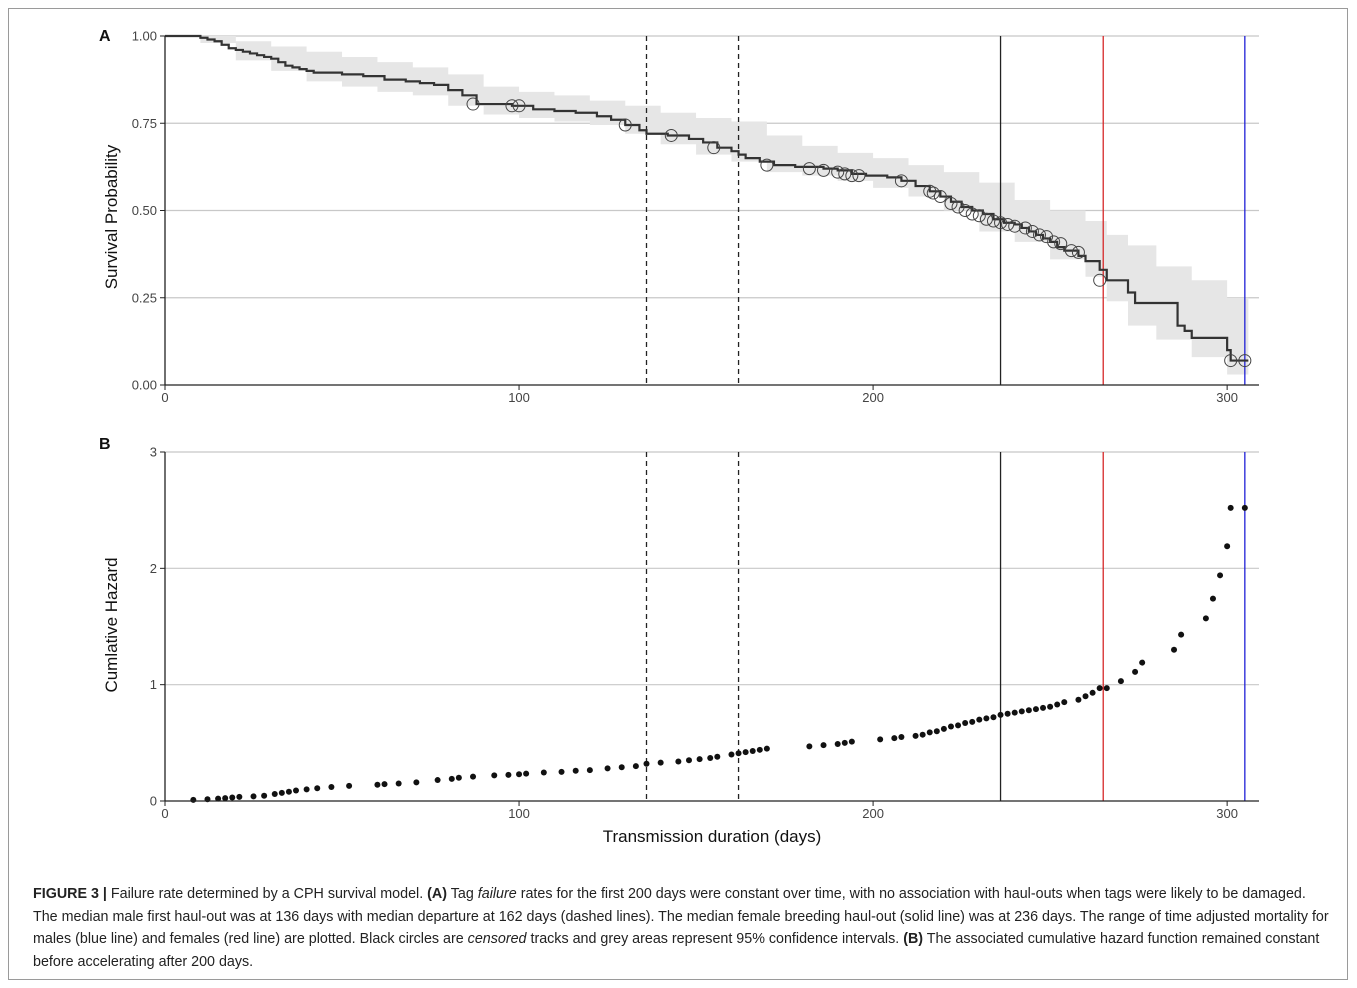 The image size is (1357, 988). I want to click on panel-b-x-axis-title: Transmission duration (days), so click(712, 836).